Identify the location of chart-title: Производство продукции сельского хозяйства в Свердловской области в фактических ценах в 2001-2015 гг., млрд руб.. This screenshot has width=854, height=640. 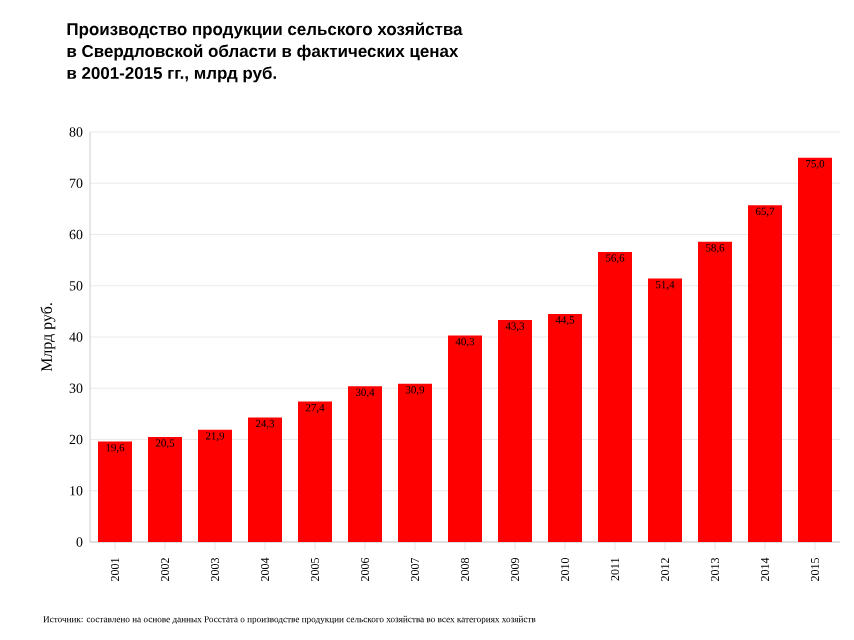
(265, 52).